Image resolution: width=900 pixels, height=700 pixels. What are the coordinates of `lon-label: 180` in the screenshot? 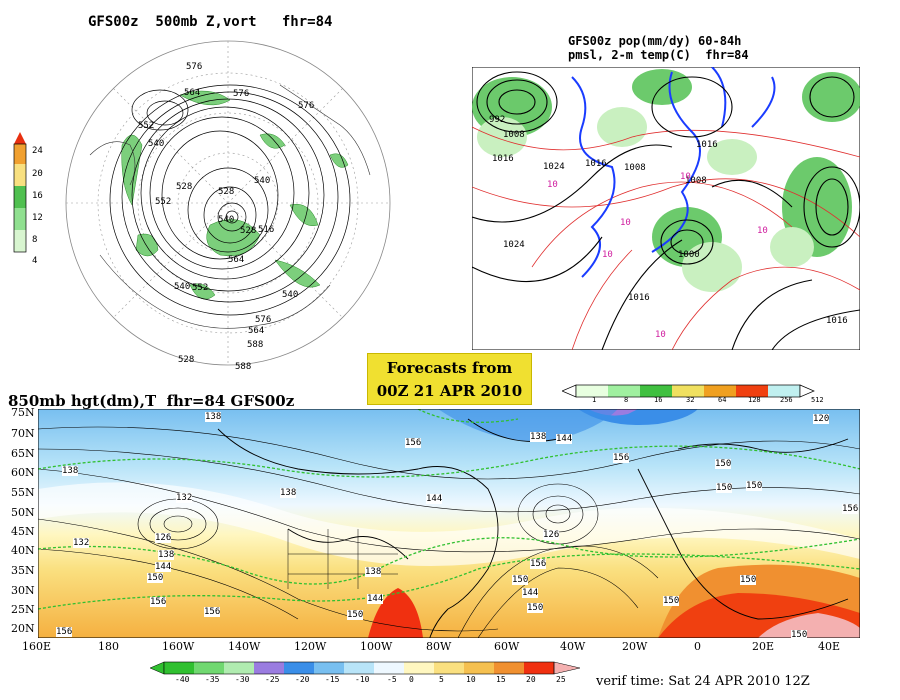 It's located at (108, 646).